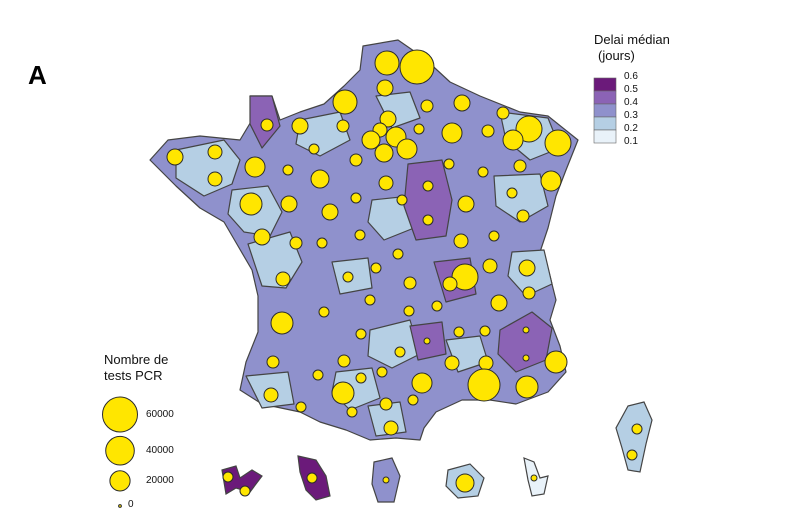 This screenshot has height=528, width=803. What do you see at coordinates (631, 89) in the screenshot?
I see `color-legend-tick: 0.5` at bounding box center [631, 89].